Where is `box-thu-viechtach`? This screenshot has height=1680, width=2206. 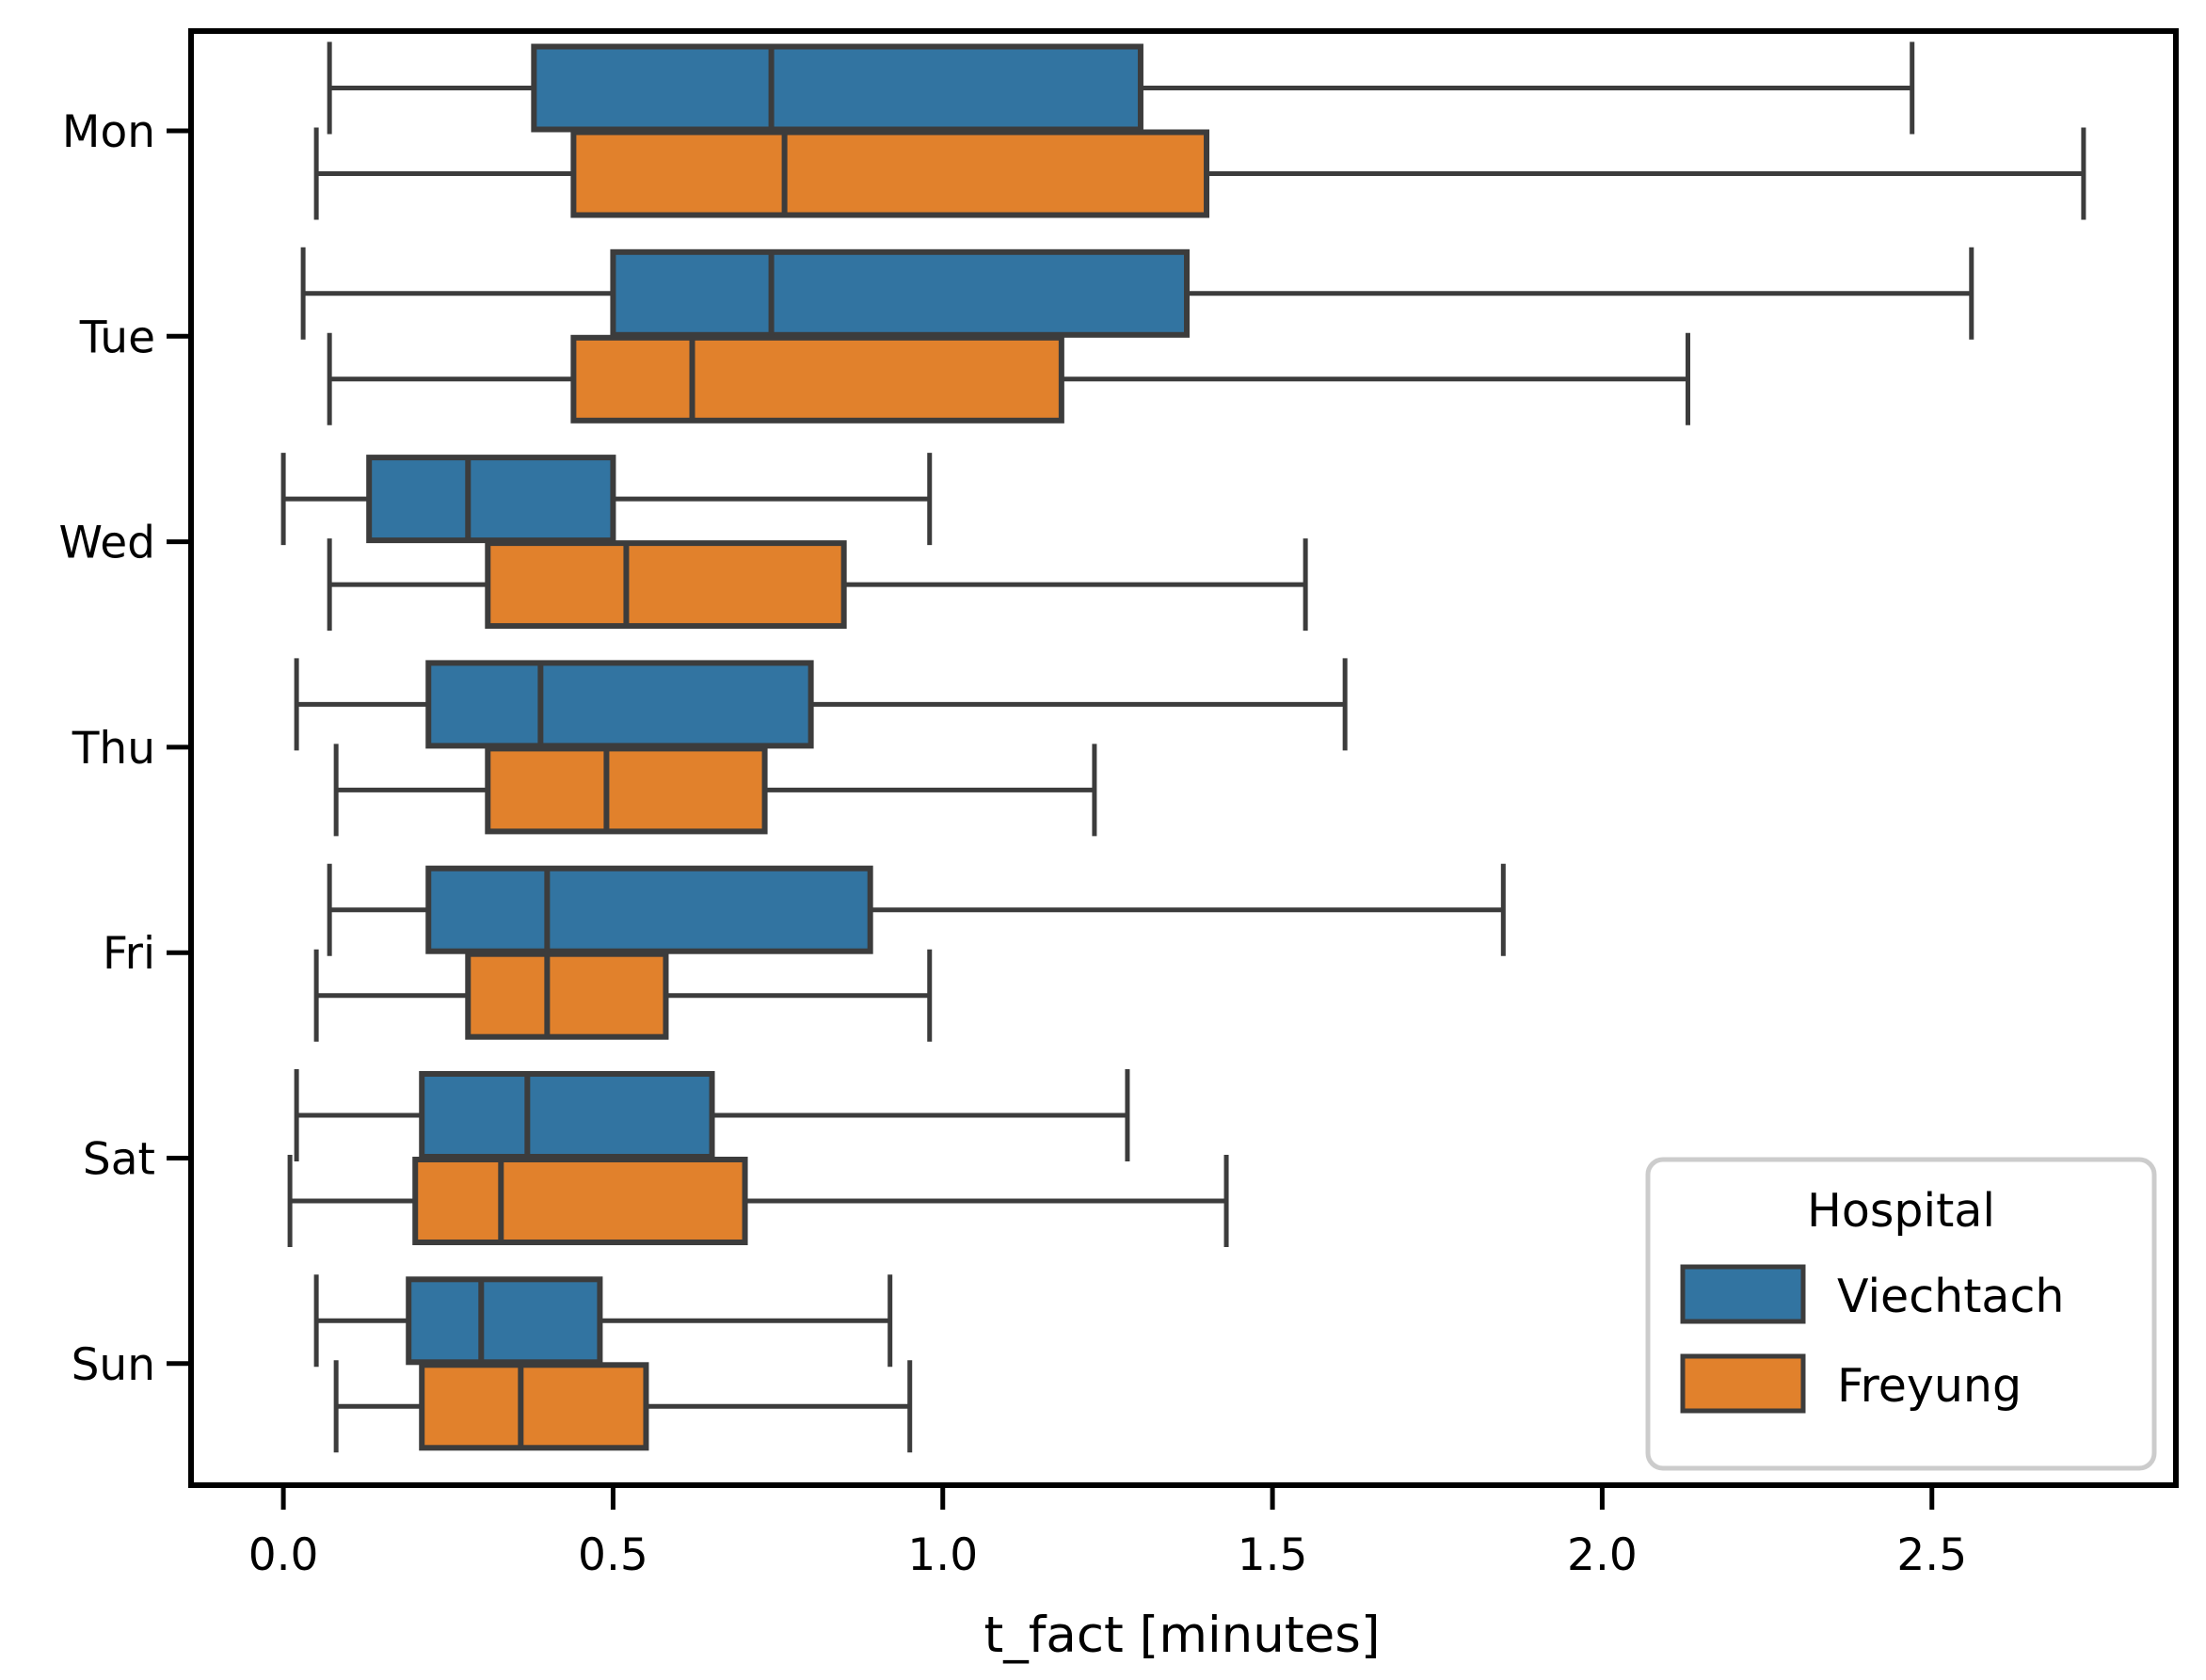
box-thu-viechtach is located at coordinates (619, 704).